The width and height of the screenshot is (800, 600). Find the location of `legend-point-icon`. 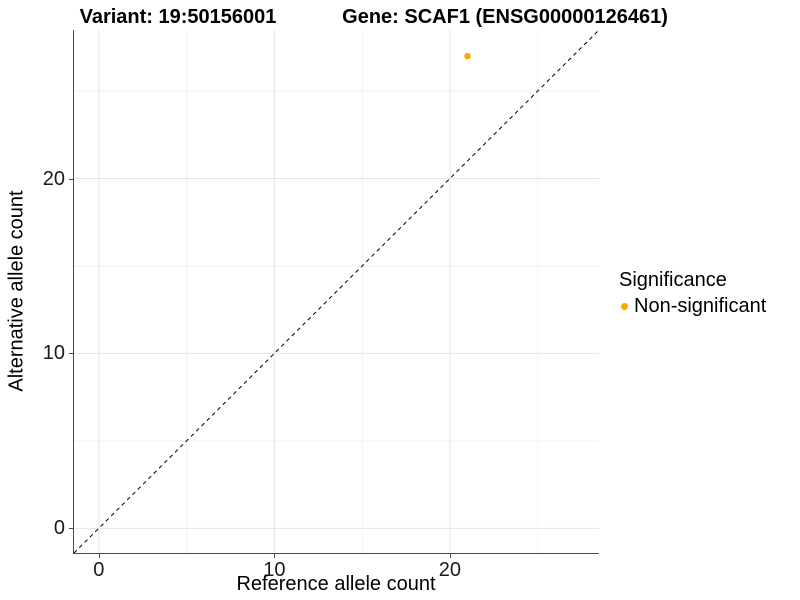

legend-point-icon is located at coordinates (624, 306).